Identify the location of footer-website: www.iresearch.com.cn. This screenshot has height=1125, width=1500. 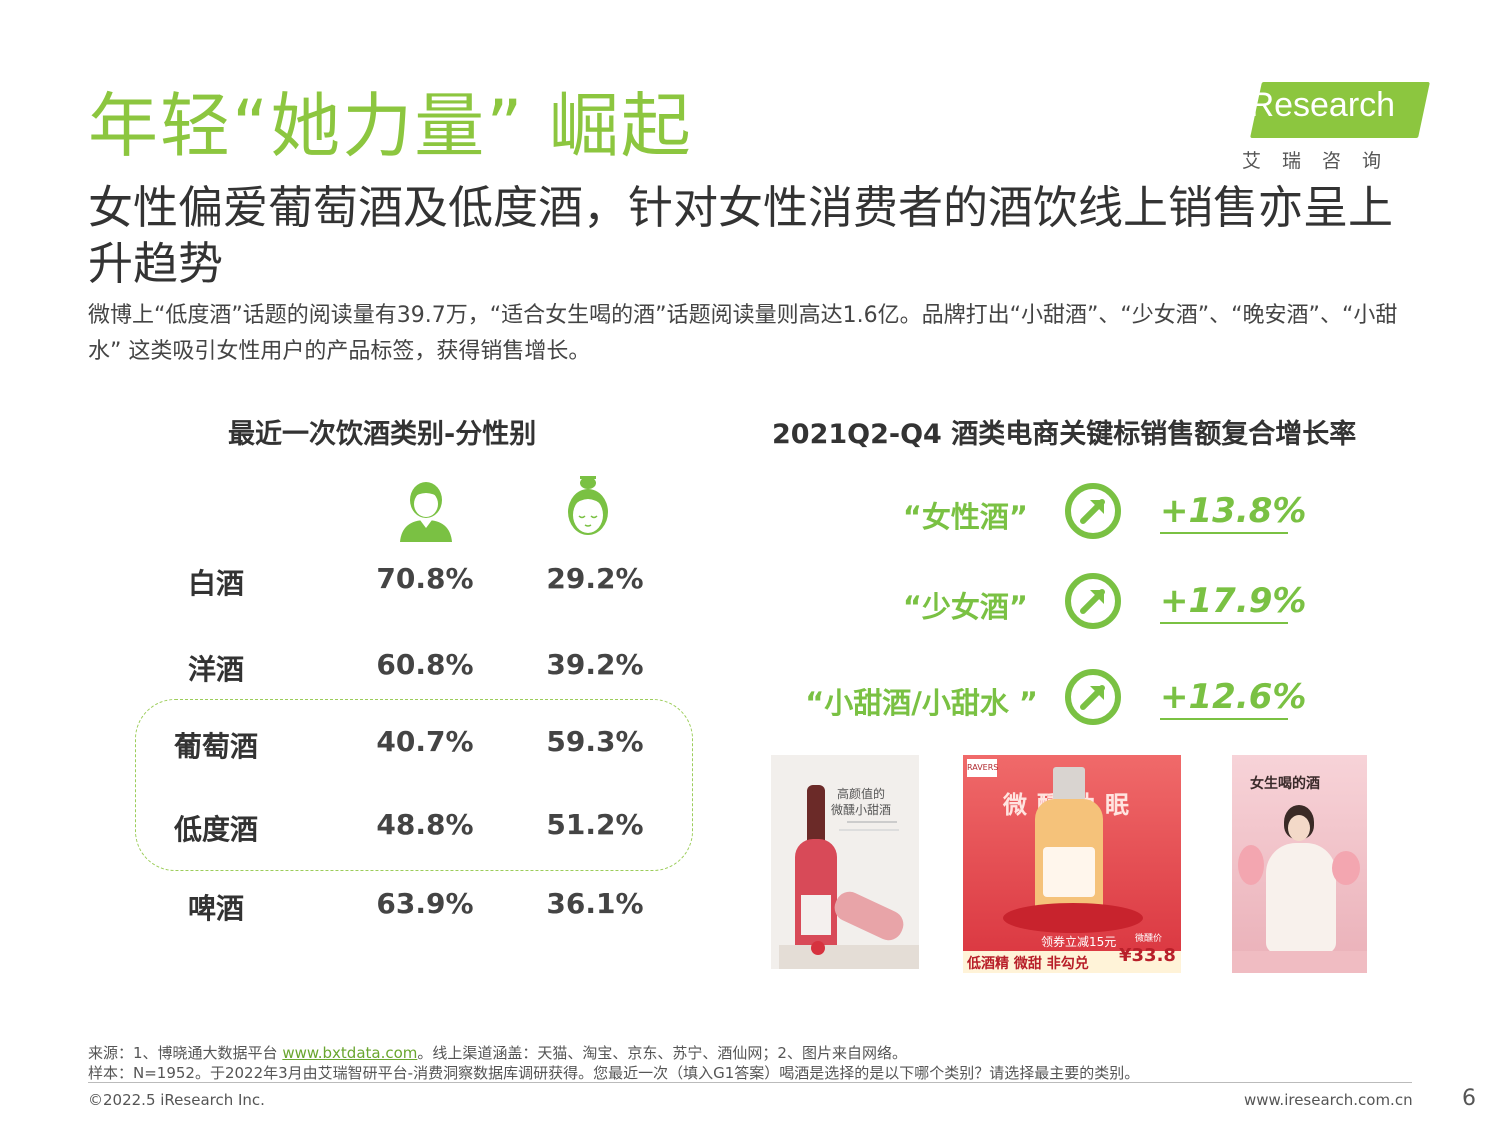
(1328, 1100).